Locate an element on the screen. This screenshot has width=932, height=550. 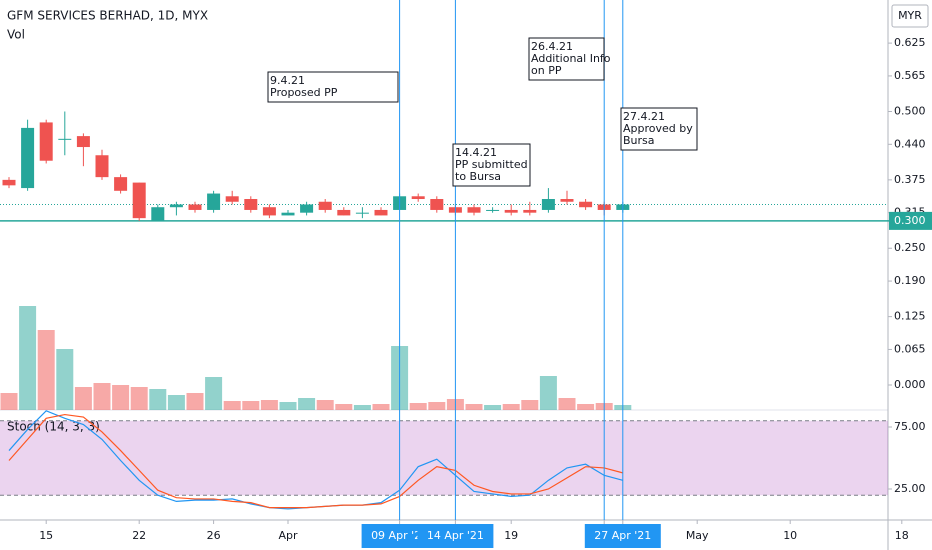
y-tick-label: 0.565 is located at coordinates (910, 75).